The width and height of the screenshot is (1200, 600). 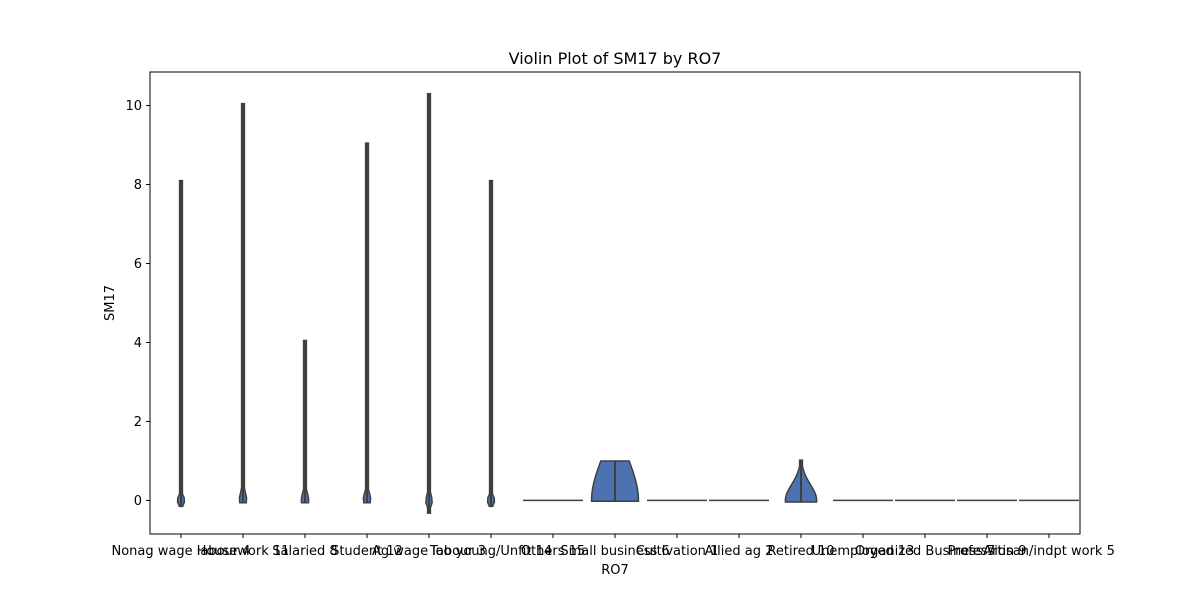 I want to click on x-tick-label: Ag wage labour 3, so click(x=429, y=551).